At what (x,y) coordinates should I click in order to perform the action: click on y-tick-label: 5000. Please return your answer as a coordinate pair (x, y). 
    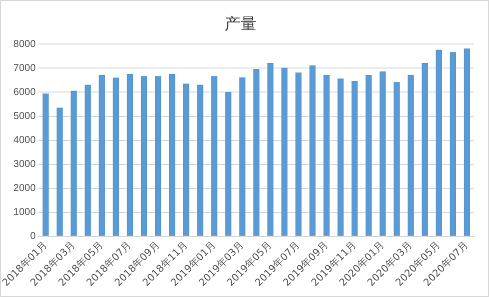
    Looking at the image, I should click on (24, 116).